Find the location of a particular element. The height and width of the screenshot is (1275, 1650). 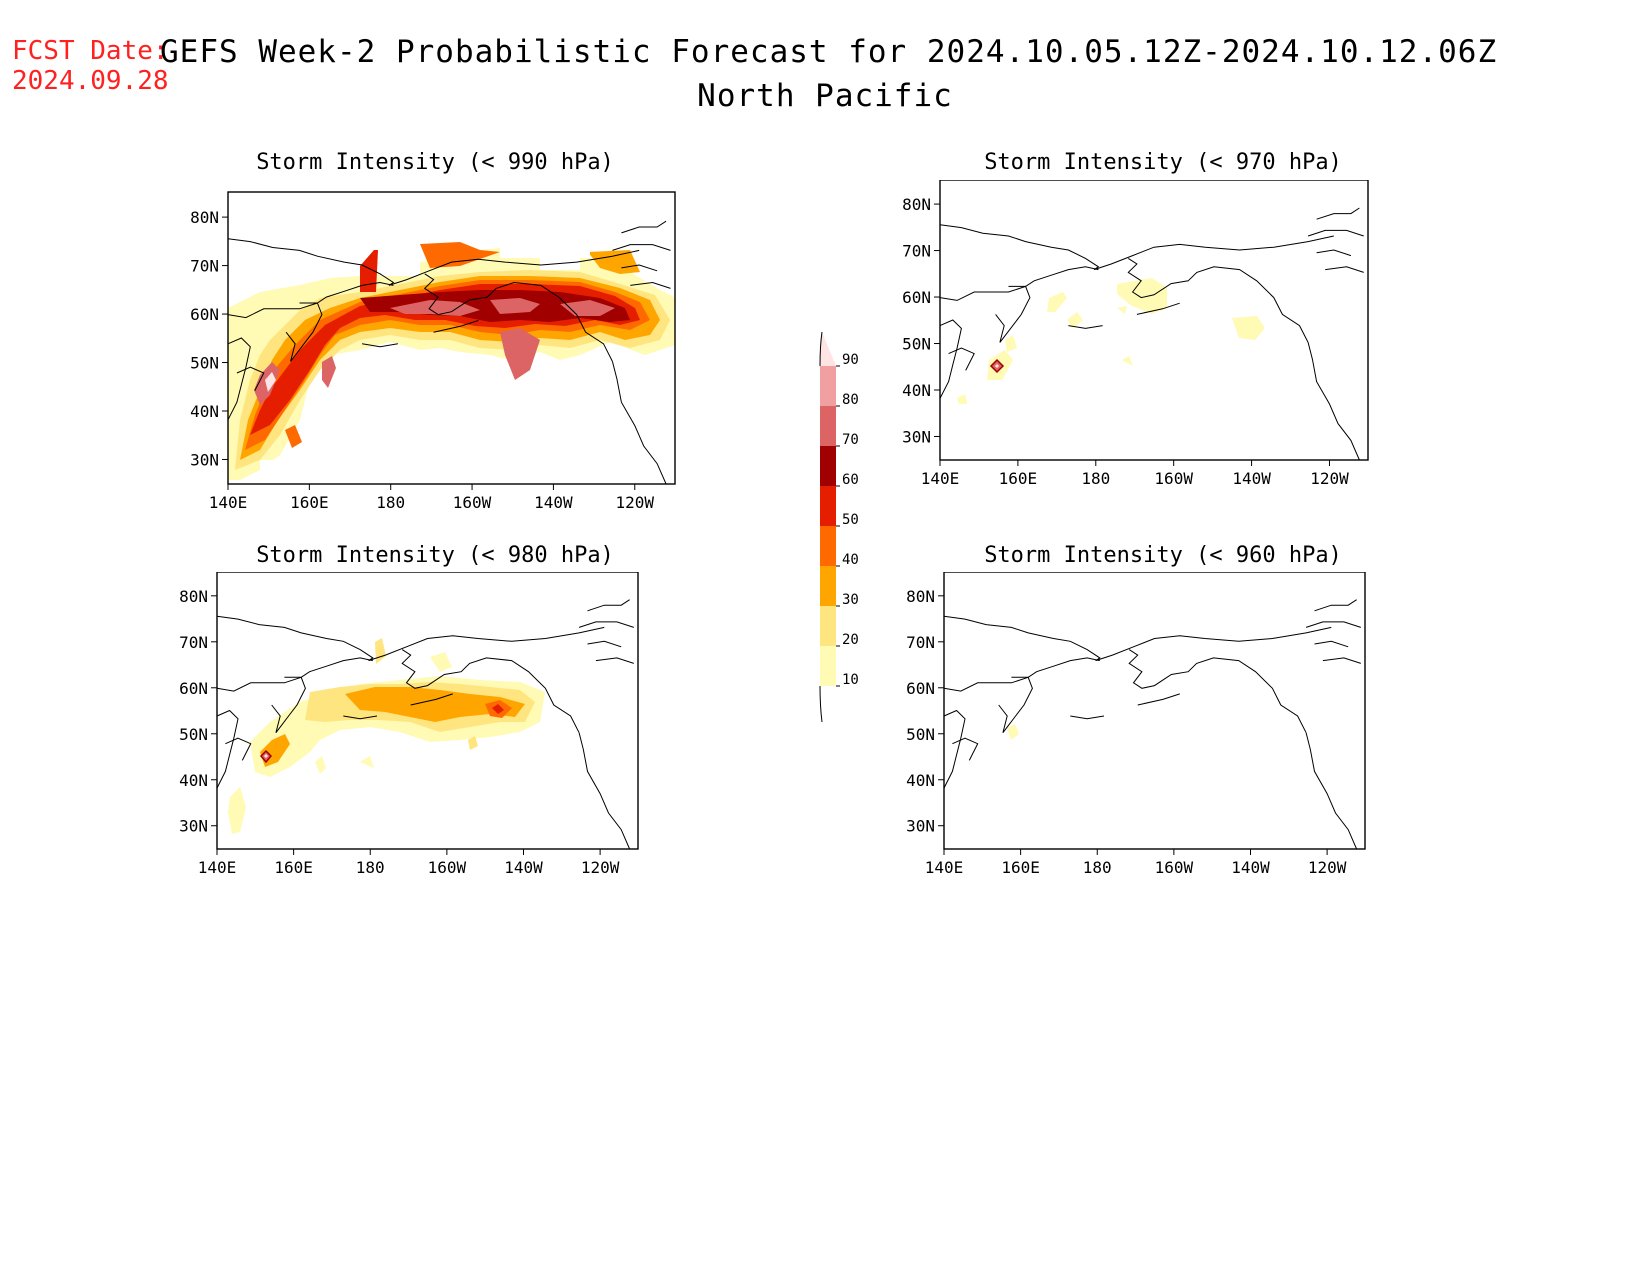

forecast-date-value: 2024.09.28 is located at coordinates (90, 81).